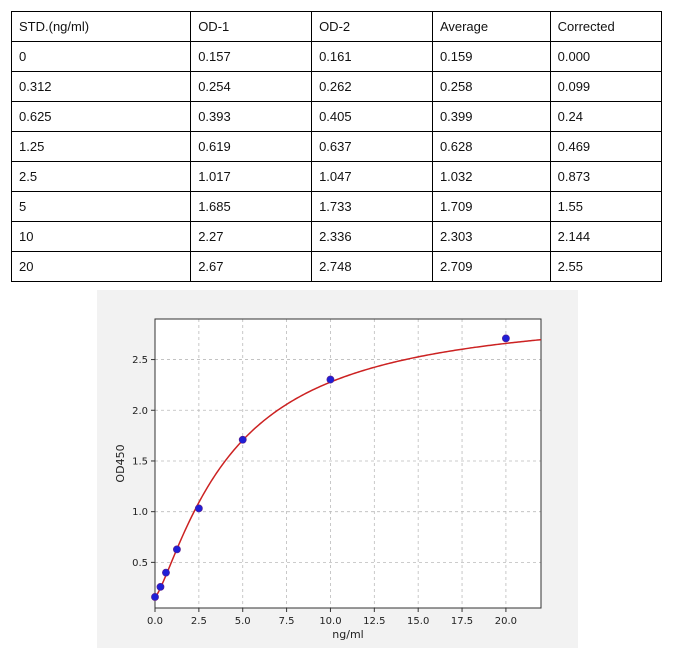  I want to click on table-cell: 2.27, so click(251, 236).